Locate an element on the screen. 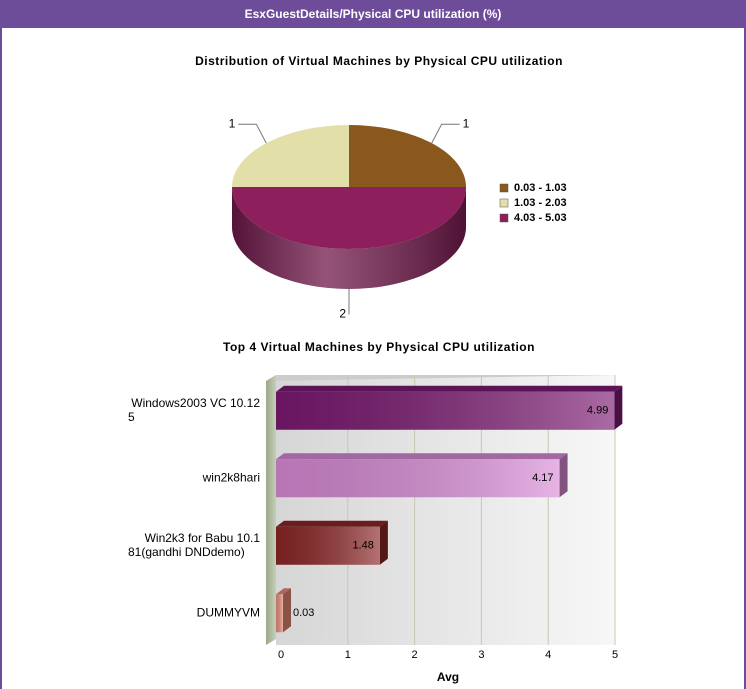 The width and height of the screenshot is (746, 689). legend-label: 1.03 - 2.03 is located at coordinates (540, 203).